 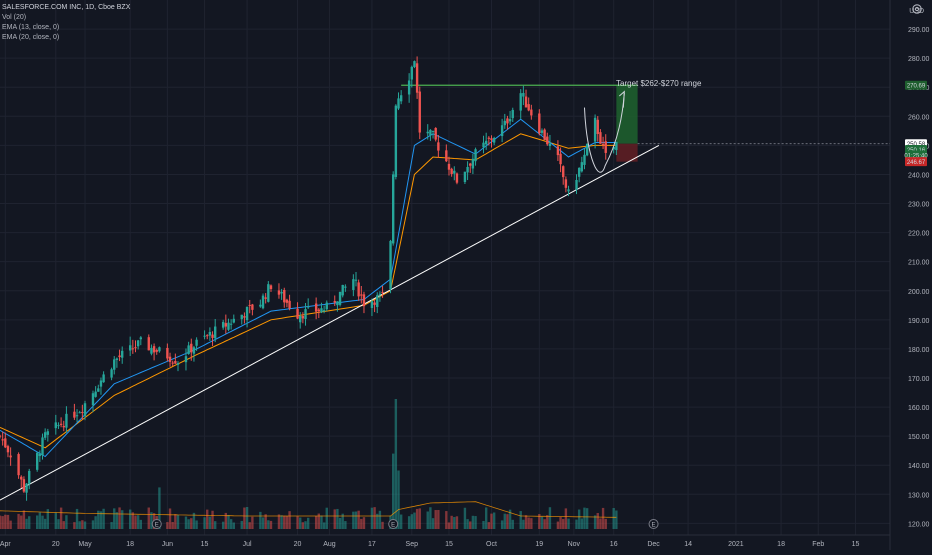 What do you see at coordinates (66, 7) in the screenshot?
I see `symbol-title: SALESFORCE.COM INC, 1D, Cboe BZX` at bounding box center [66, 7].